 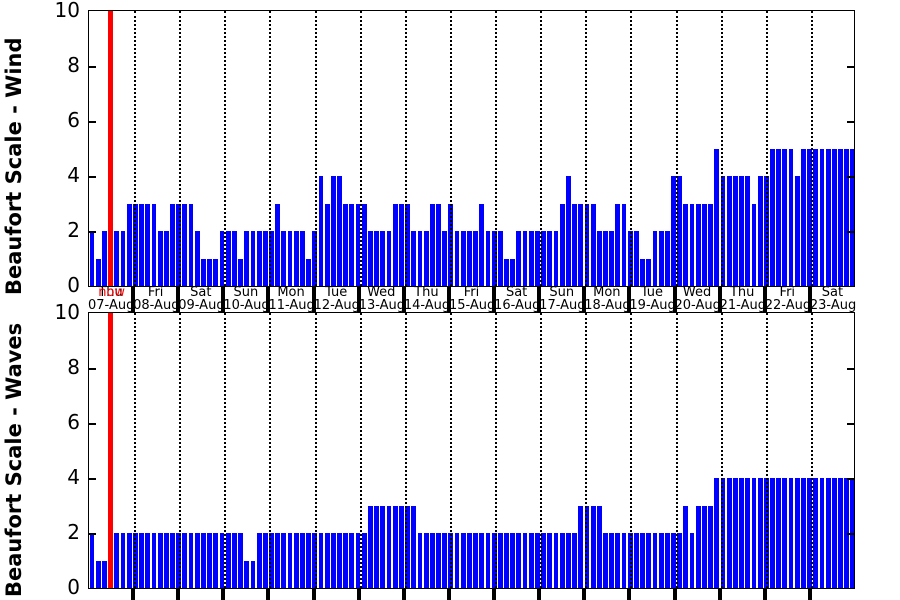 I want to click on y-tick-label: 0, so click(x=73, y=285).